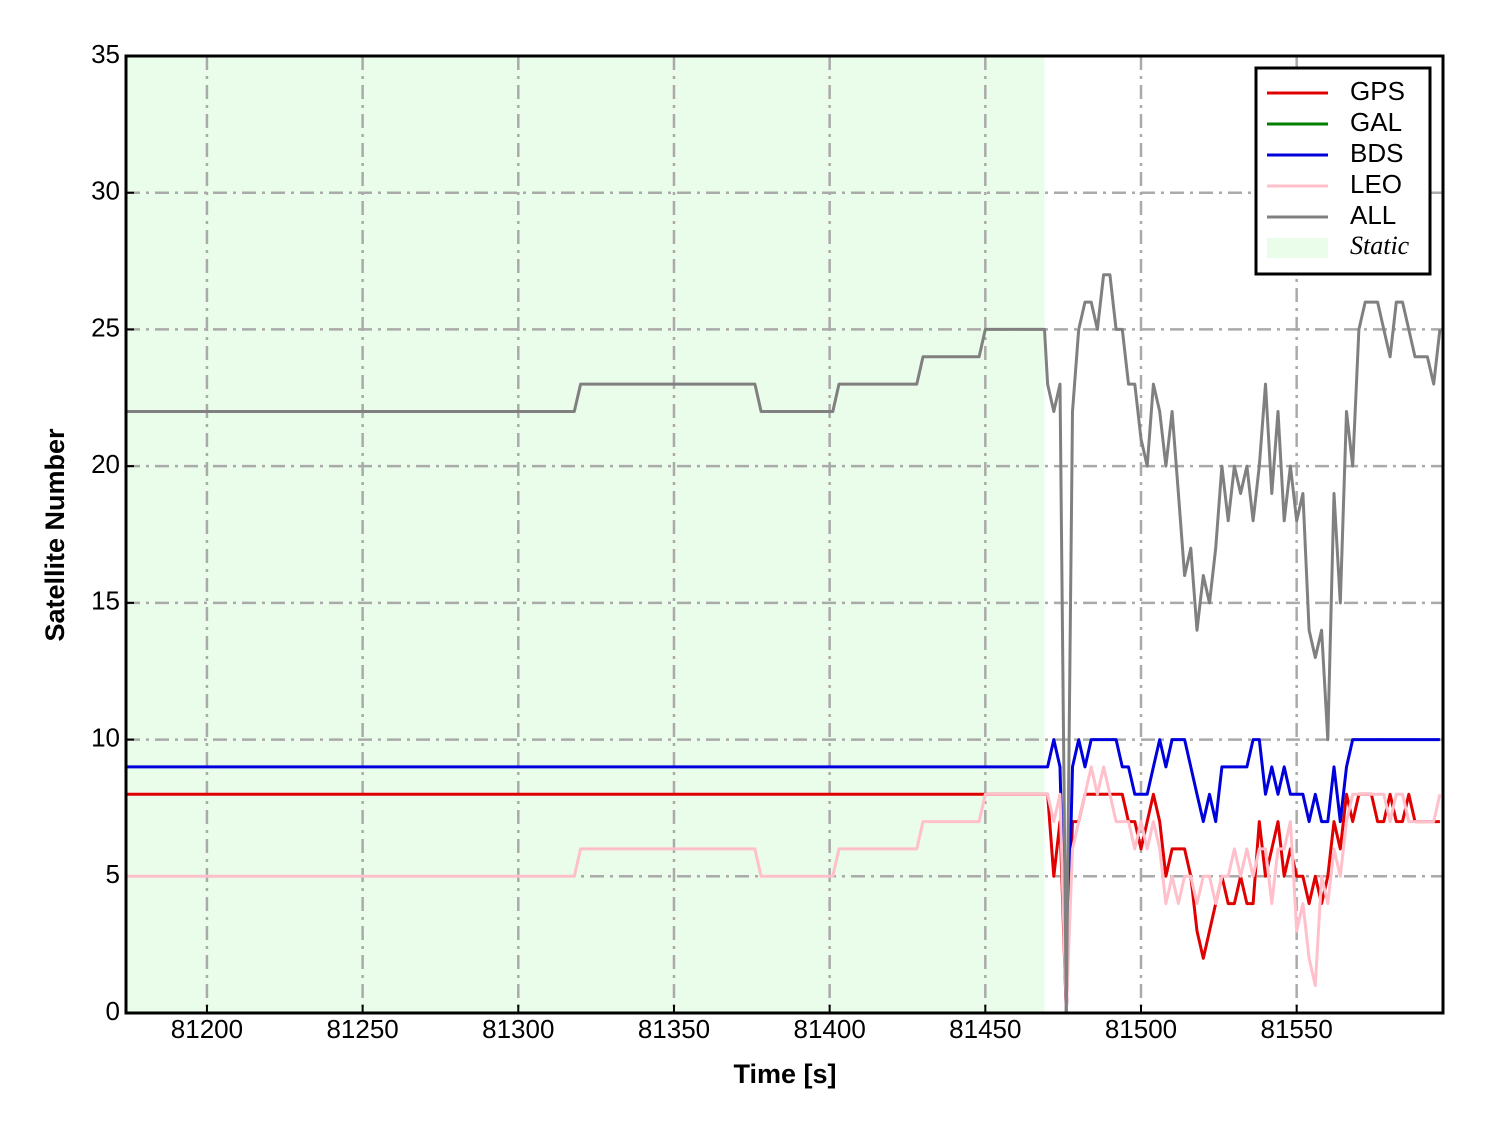 The width and height of the screenshot is (1488, 1138). I want to click on x-tick-label: 81450, so click(985, 1029).